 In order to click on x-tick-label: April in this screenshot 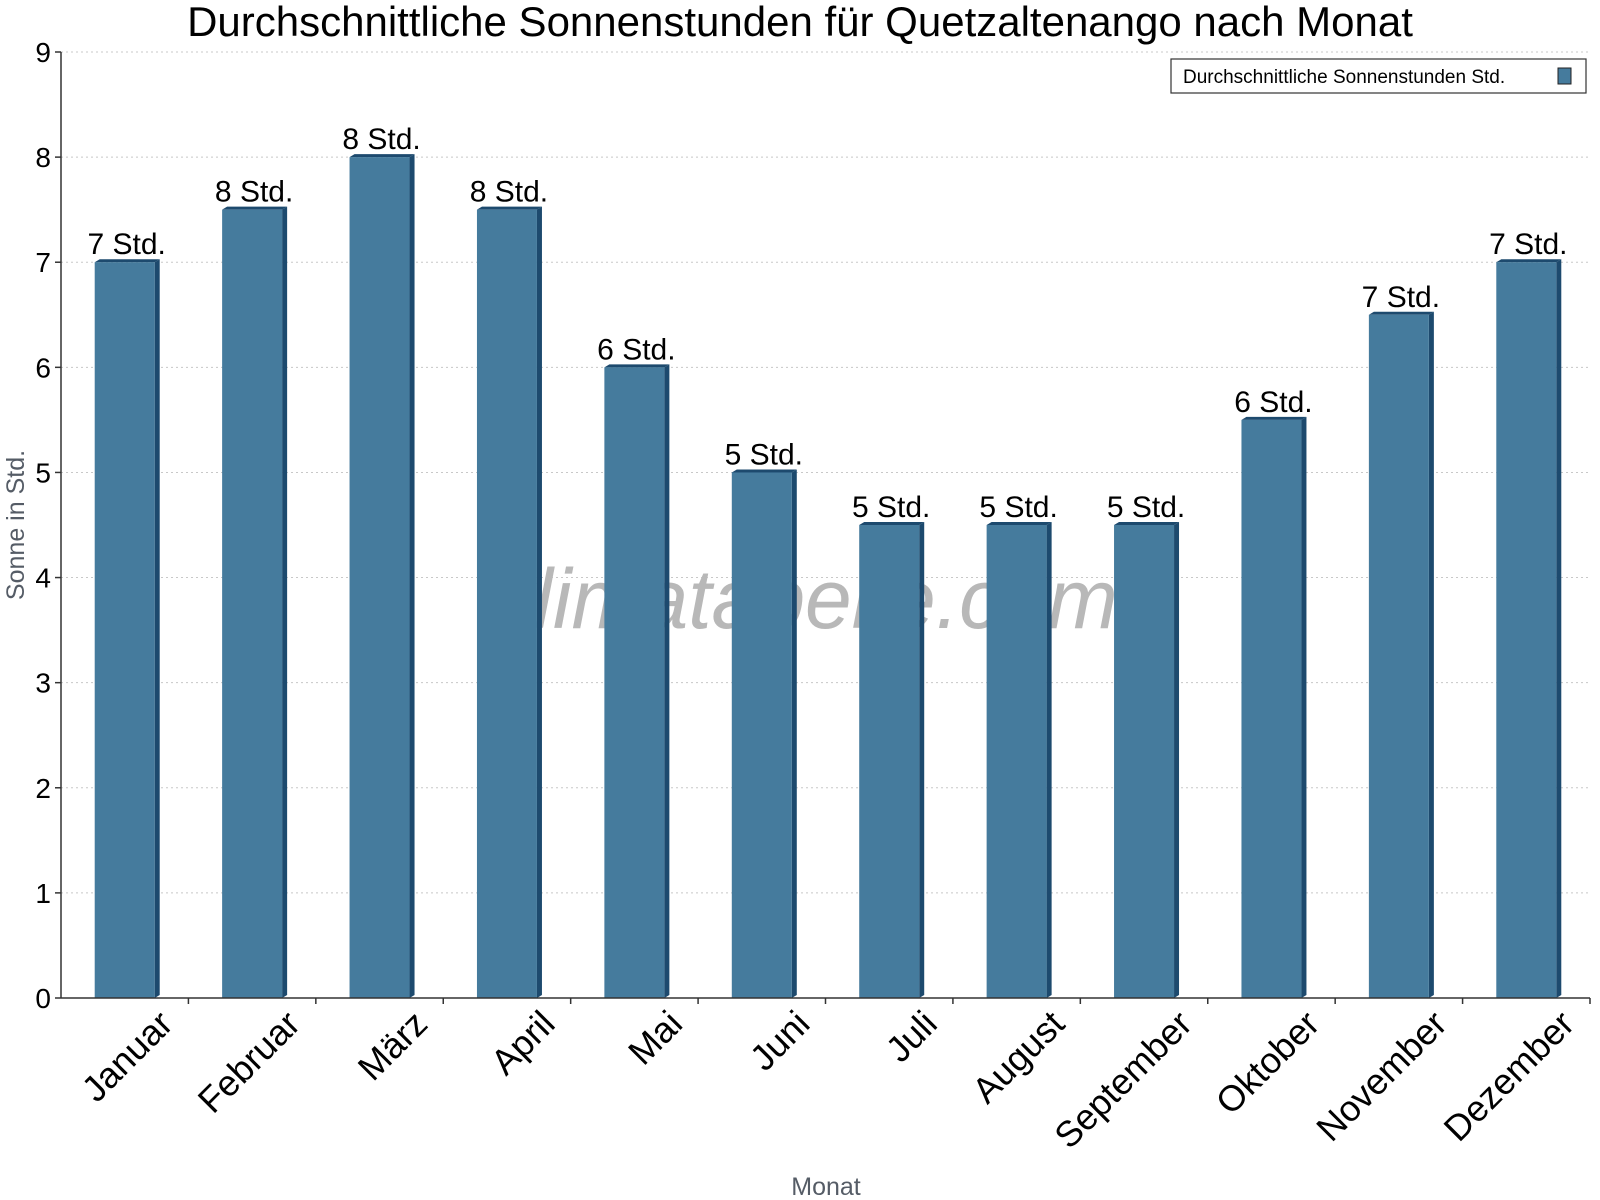, I will do `click(523, 1043)`.